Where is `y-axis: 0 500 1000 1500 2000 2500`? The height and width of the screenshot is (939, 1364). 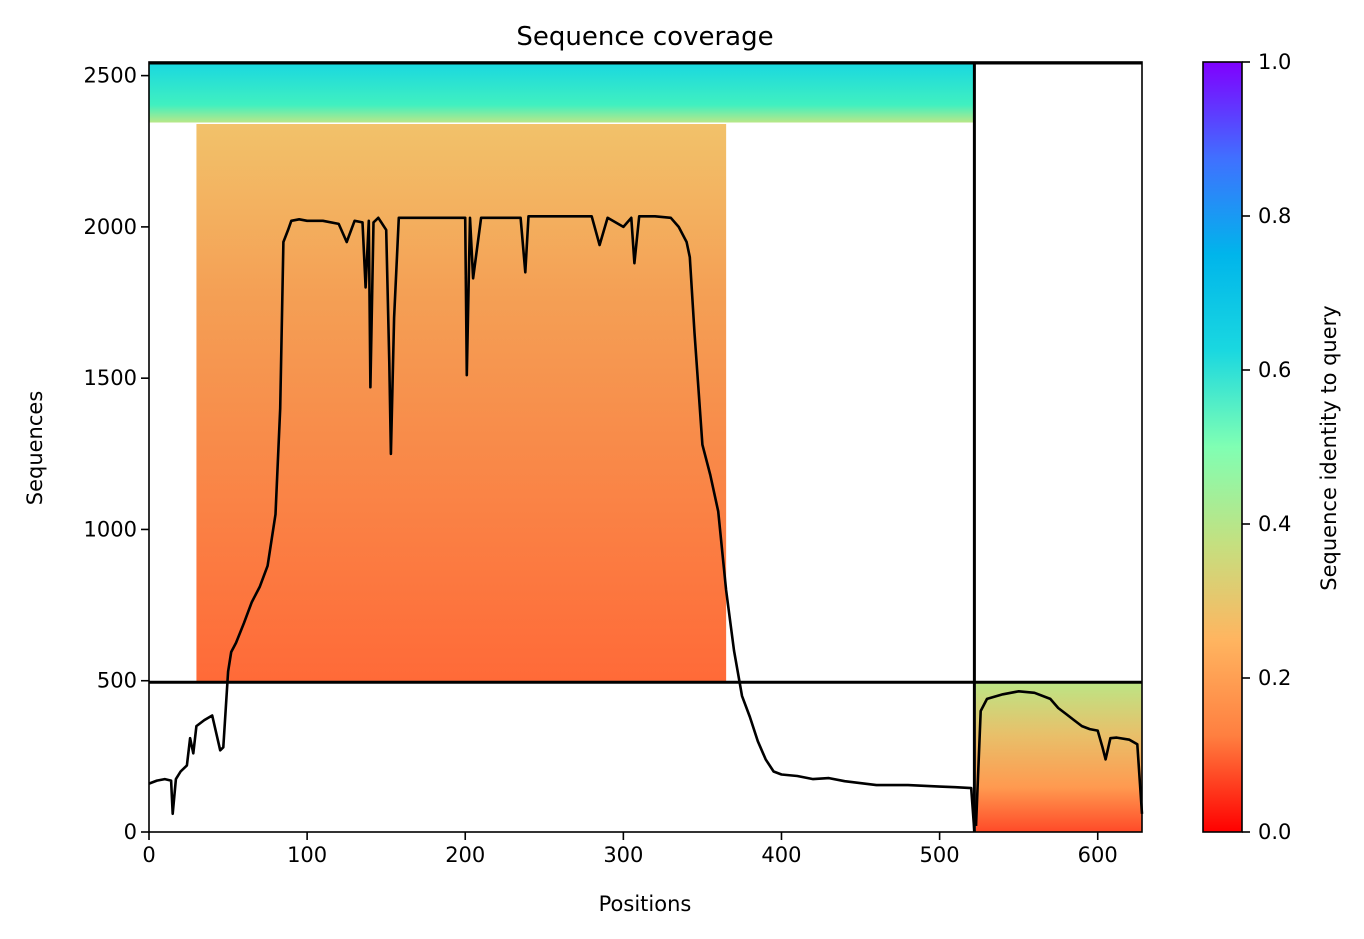 y-axis: 0 500 1000 1500 2000 2500 is located at coordinates (116, 454).